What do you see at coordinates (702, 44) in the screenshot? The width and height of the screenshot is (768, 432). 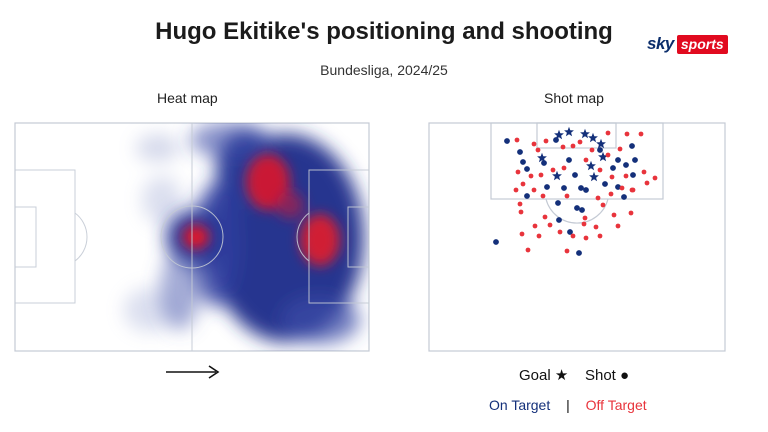 I see `logo-sports-text: sports` at bounding box center [702, 44].